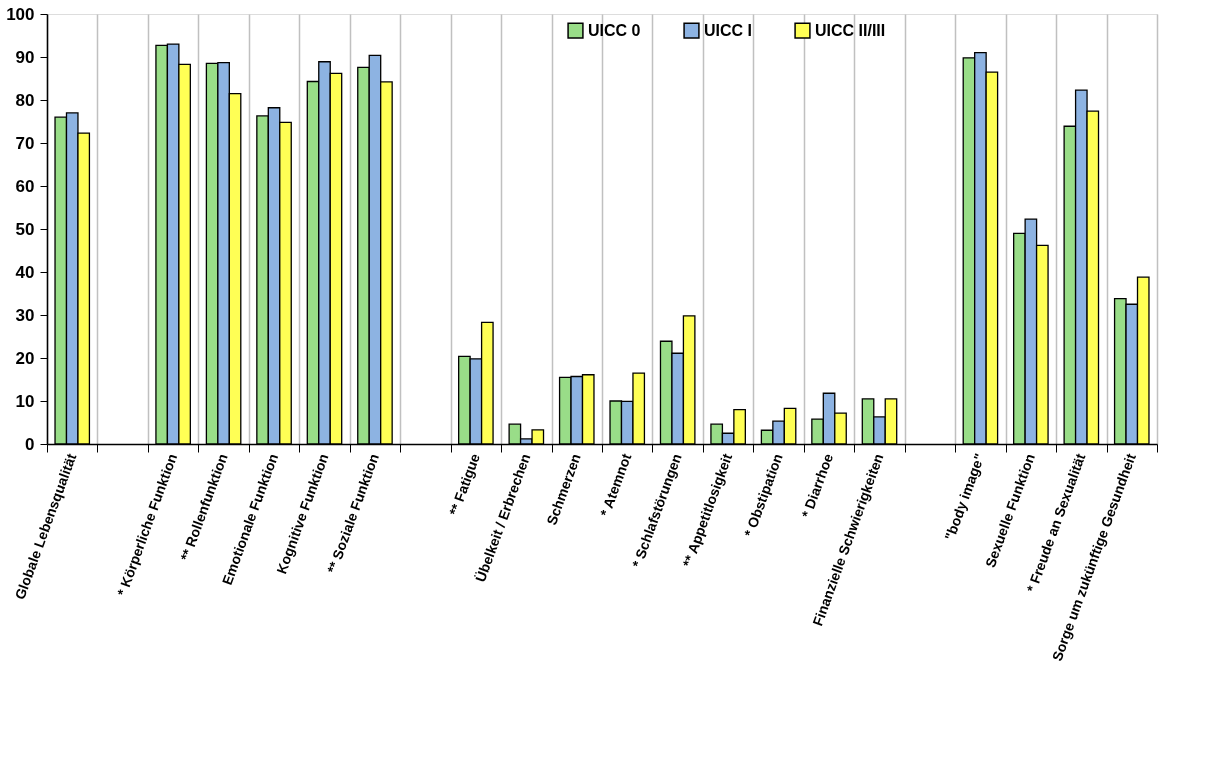 This screenshot has height=782, width=1216. What do you see at coordinates (25, 57) in the screenshot?
I see `y-tick-label: 90` at bounding box center [25, 57].